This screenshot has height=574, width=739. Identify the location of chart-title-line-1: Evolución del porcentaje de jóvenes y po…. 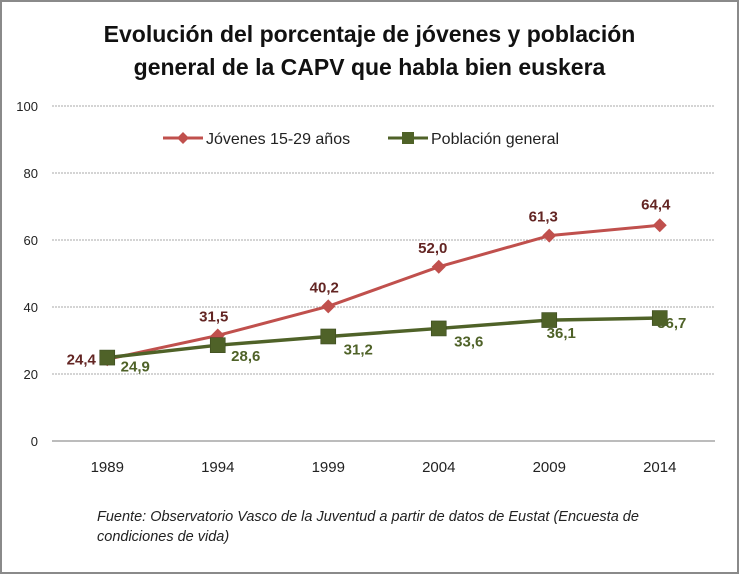
(369, 34).